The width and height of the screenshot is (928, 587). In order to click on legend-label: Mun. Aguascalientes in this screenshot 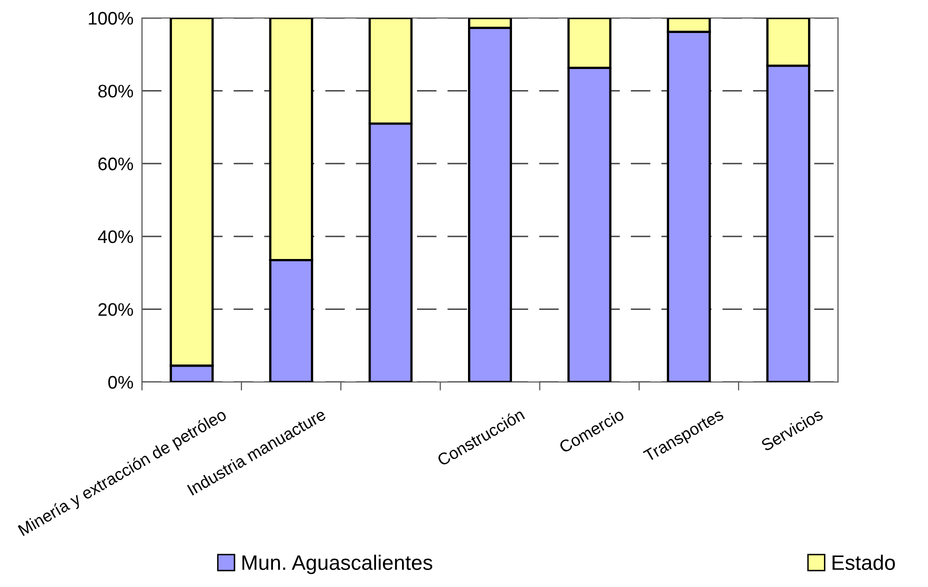, I will do `click(337, 564)`.